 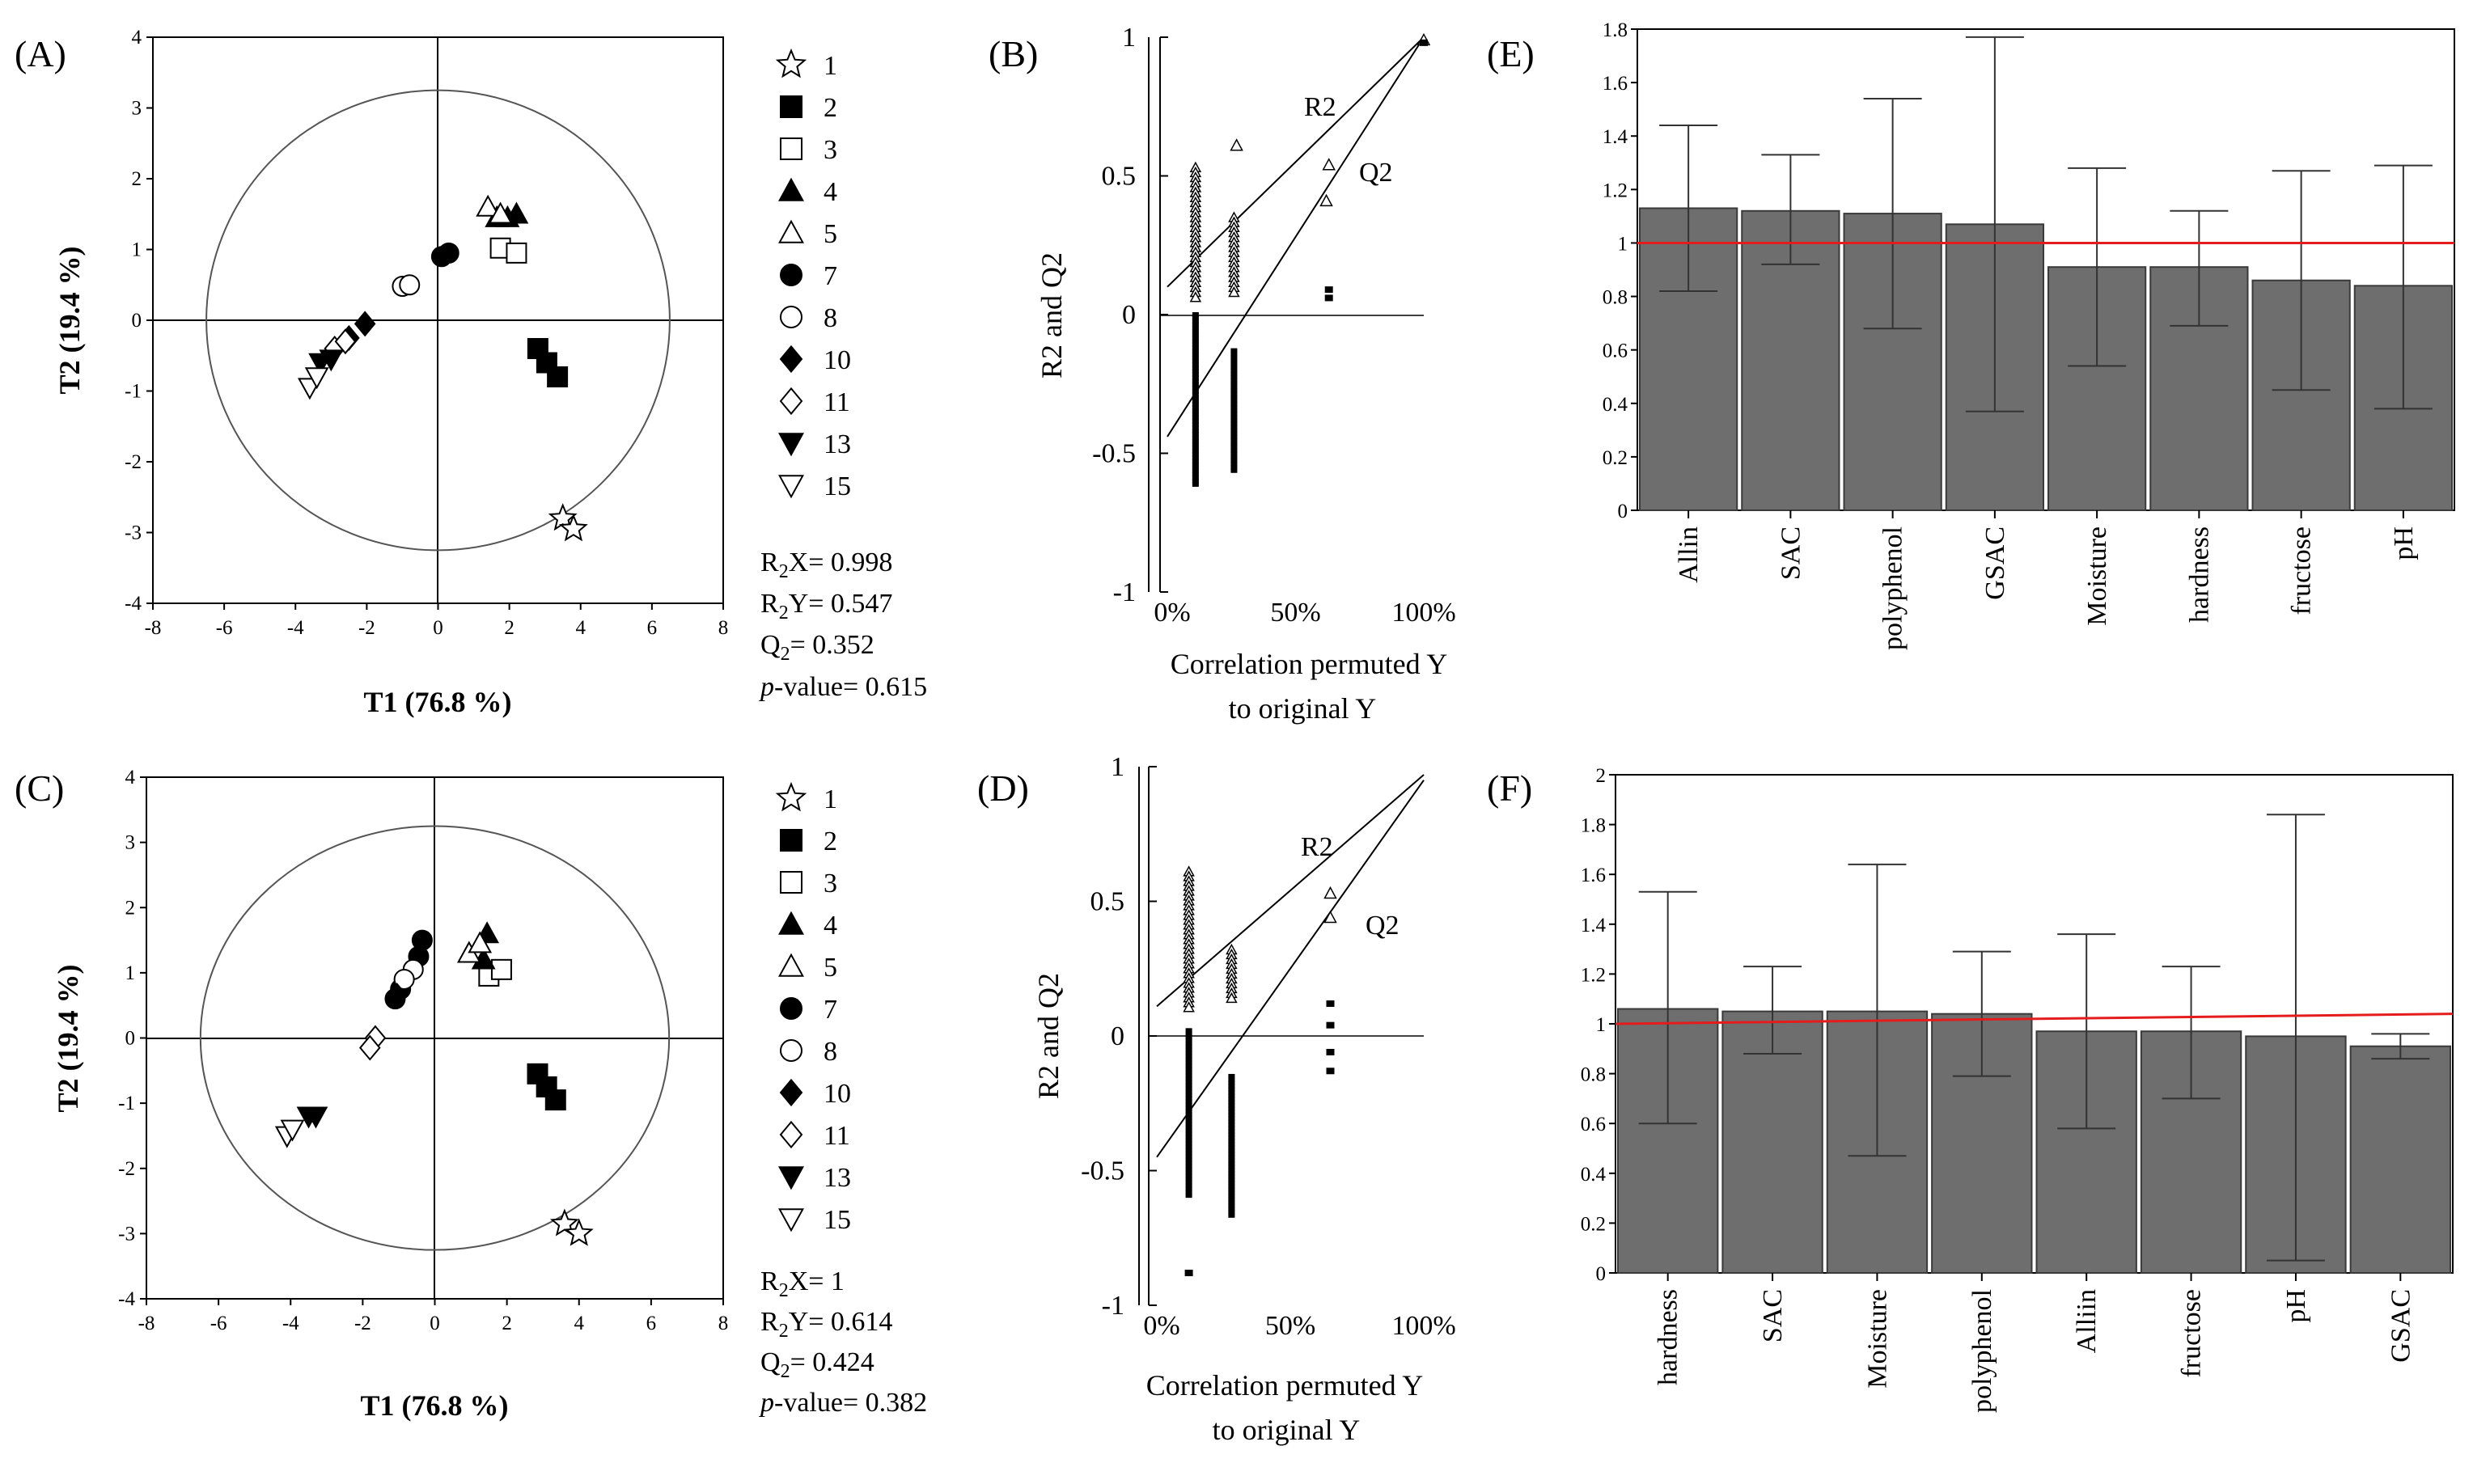 I want to click on y-tick-label: -1, so click(x=1124, y=592).